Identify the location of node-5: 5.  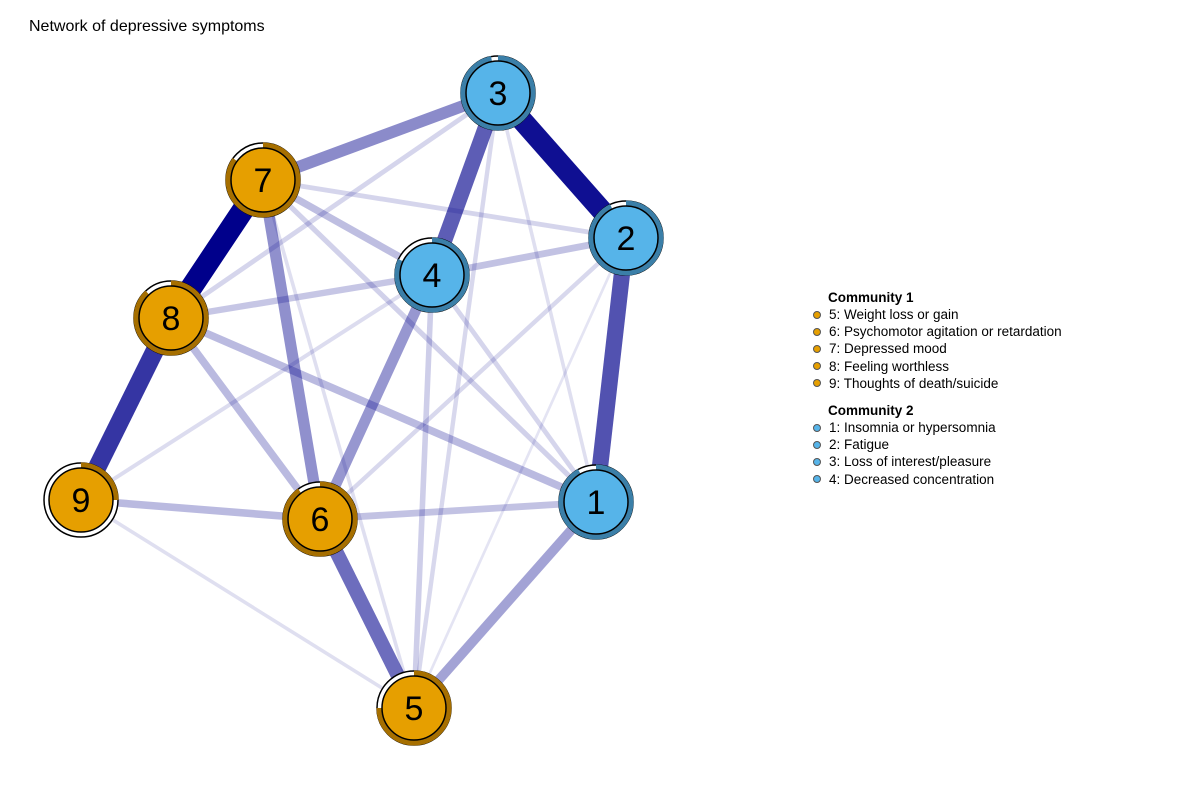
(414, 708).